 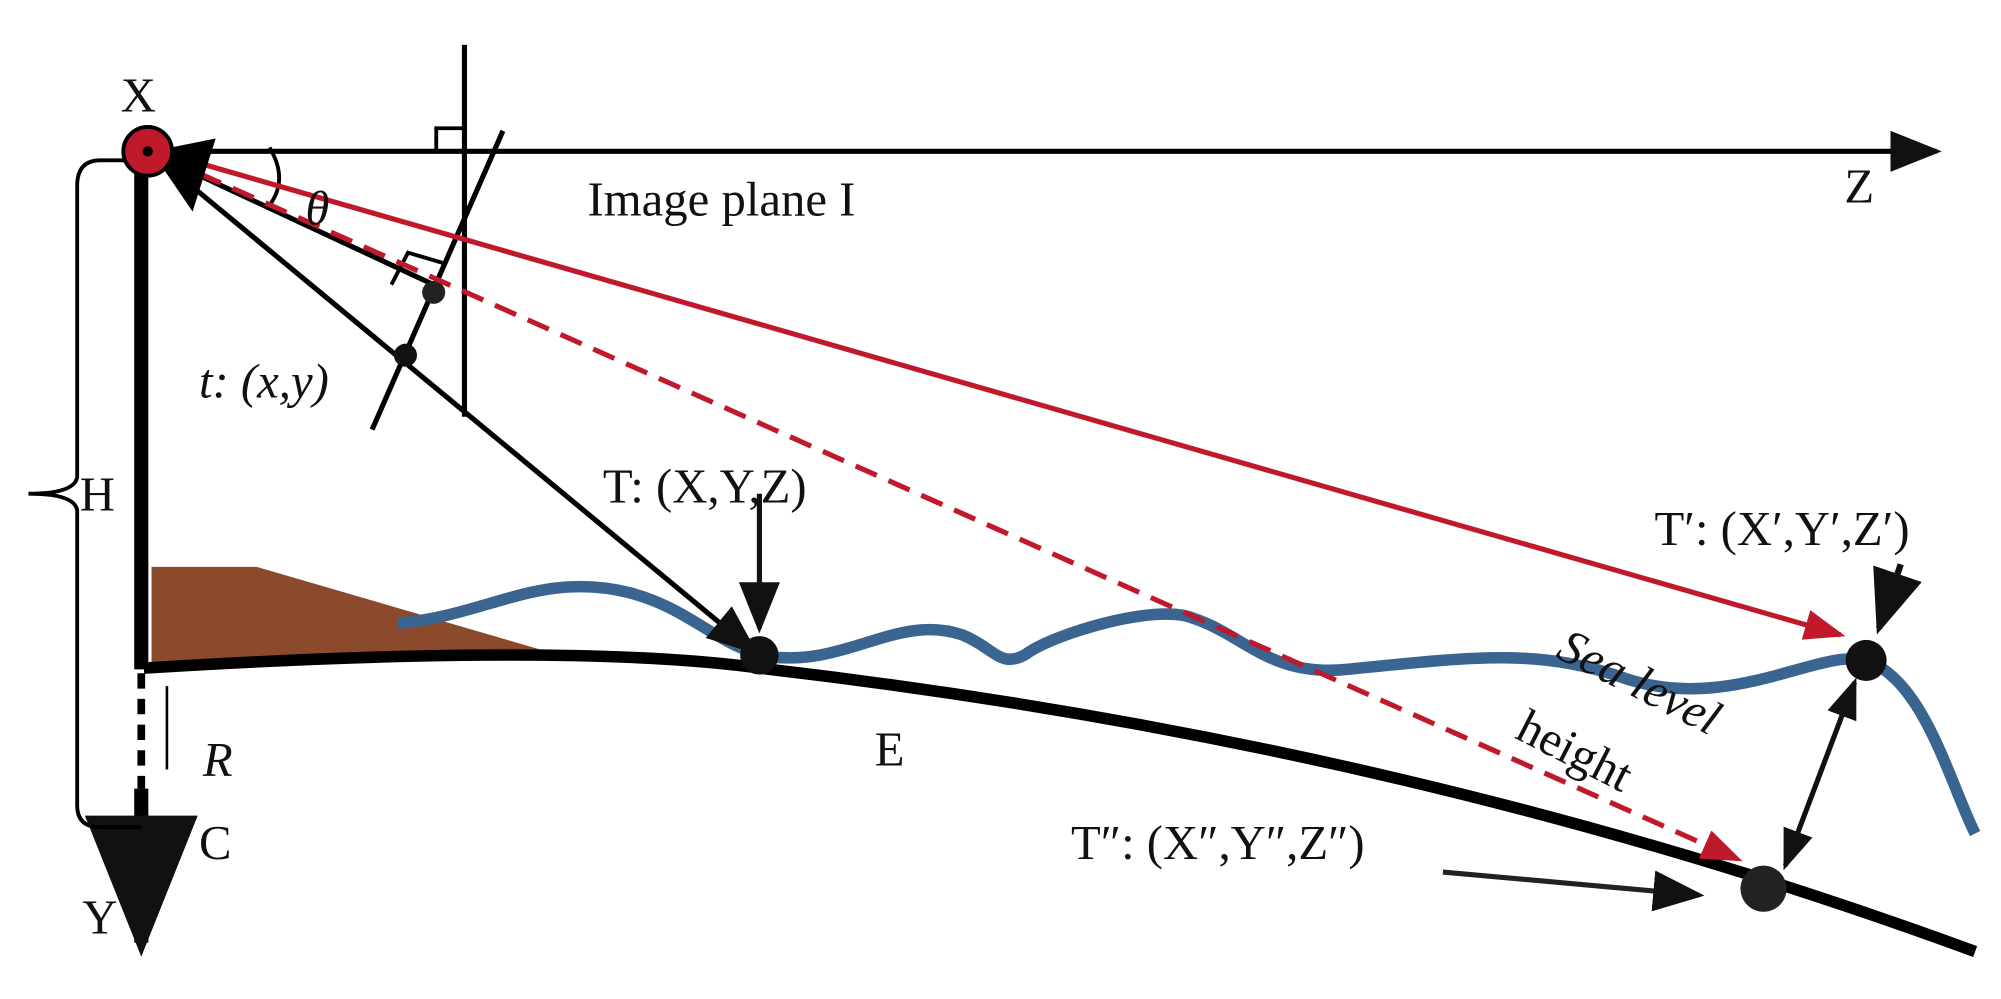 What do you see at coordinates (1819, 774) in the screenshot?
I see `double-arrow` at bounding box center [1819, 774].